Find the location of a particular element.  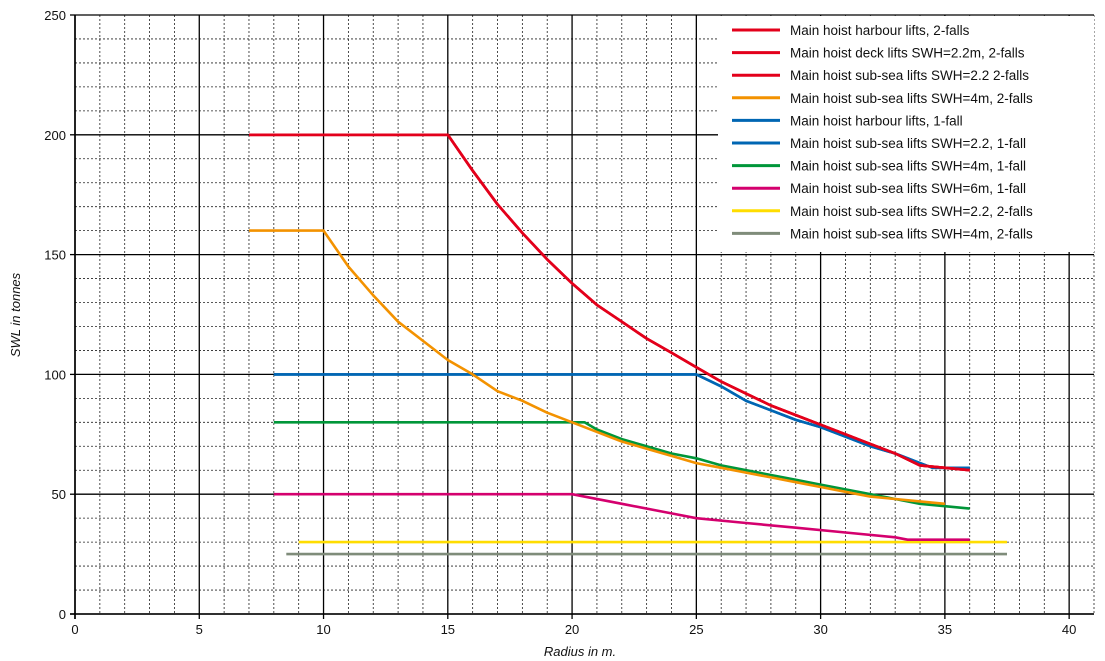

x-tick-label: 20 is located at coordinates (572, 629).